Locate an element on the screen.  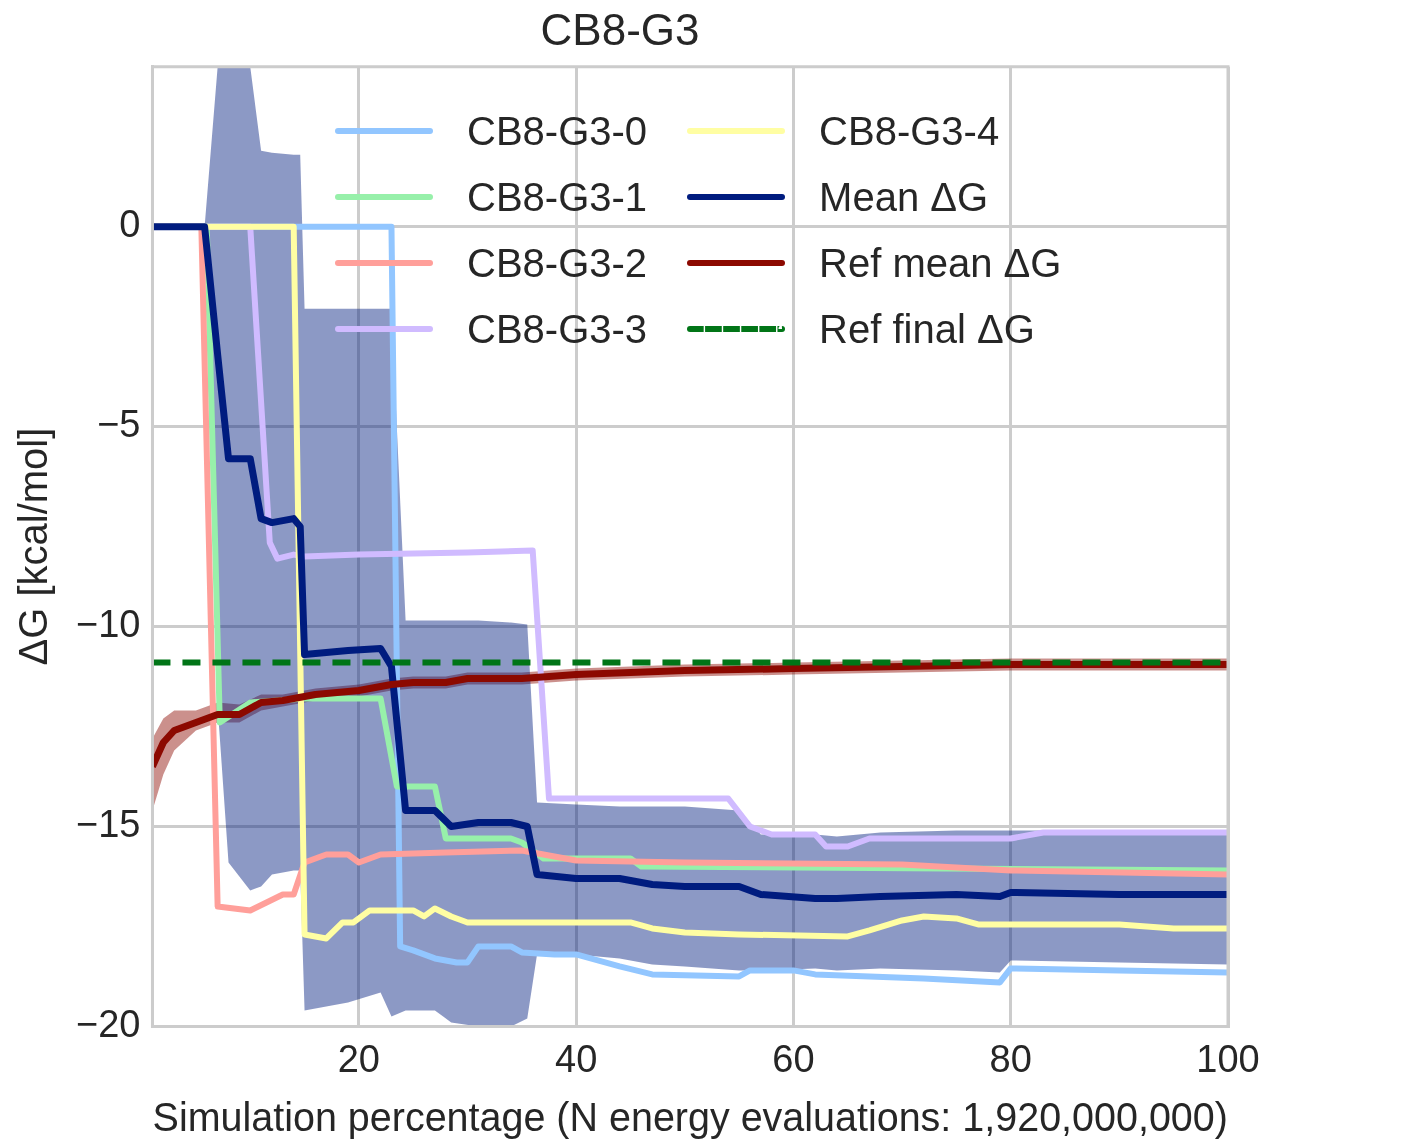
legend-label: Ref final ΔG is located at coordinates (927, 329).